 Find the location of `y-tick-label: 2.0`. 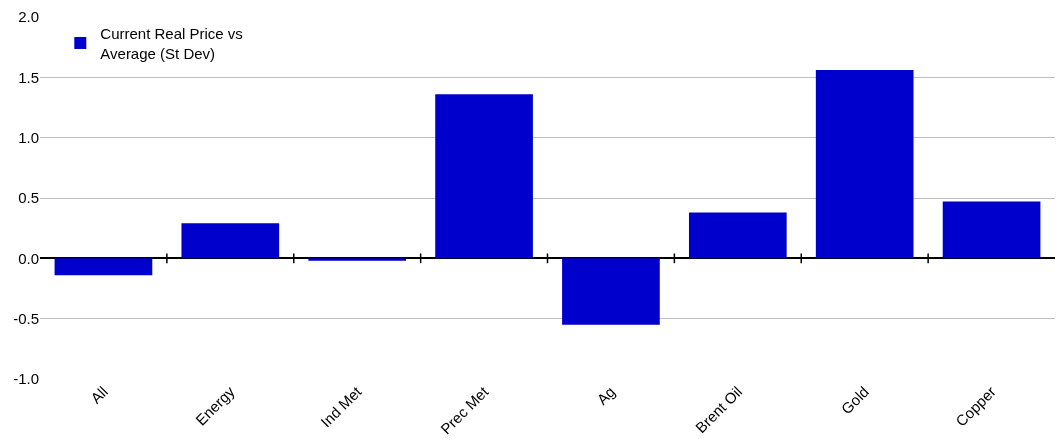

y-tick-label: 2.0 is located at coordinates (28, 17).